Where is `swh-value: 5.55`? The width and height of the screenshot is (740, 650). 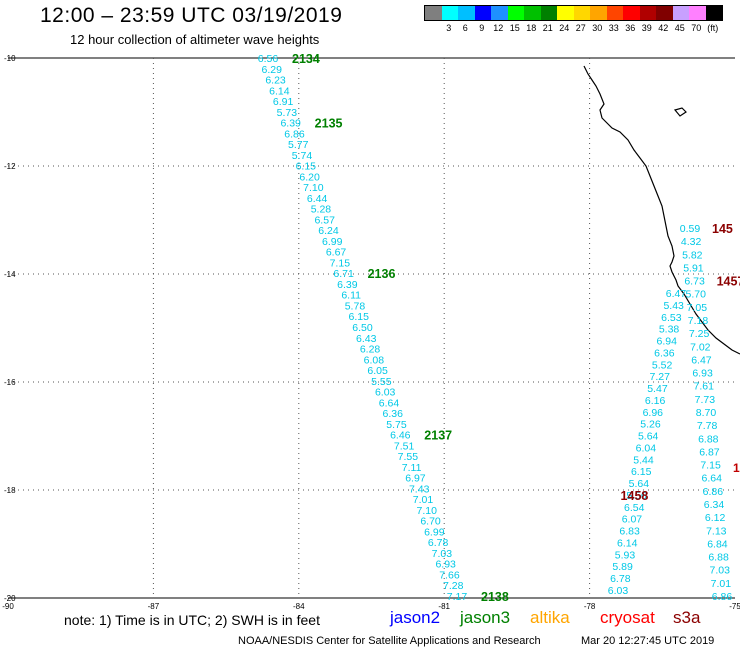 swh-value: 5.55 is located at coordinates (381, 382).